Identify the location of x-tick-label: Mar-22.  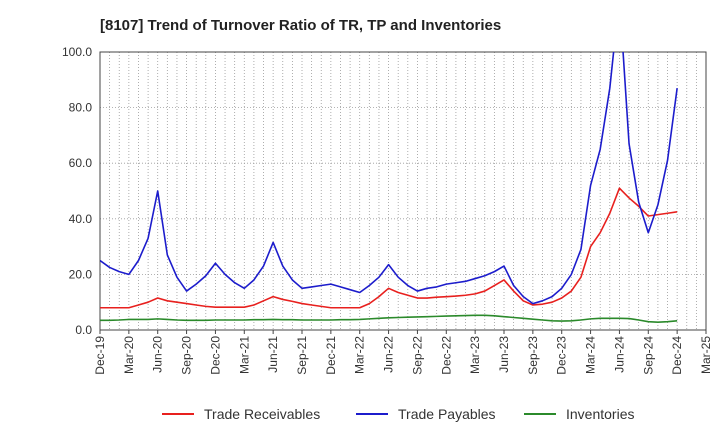
(360, 355).